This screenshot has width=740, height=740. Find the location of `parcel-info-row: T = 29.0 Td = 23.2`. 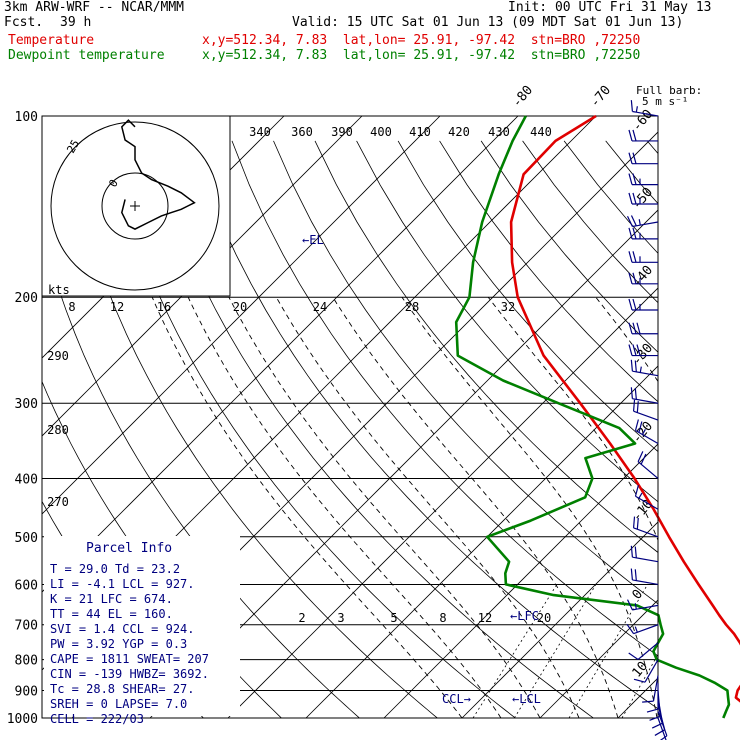

parcel-info-row: T = 29.0 Td = 23.2 is located at coordinates (115, 569).